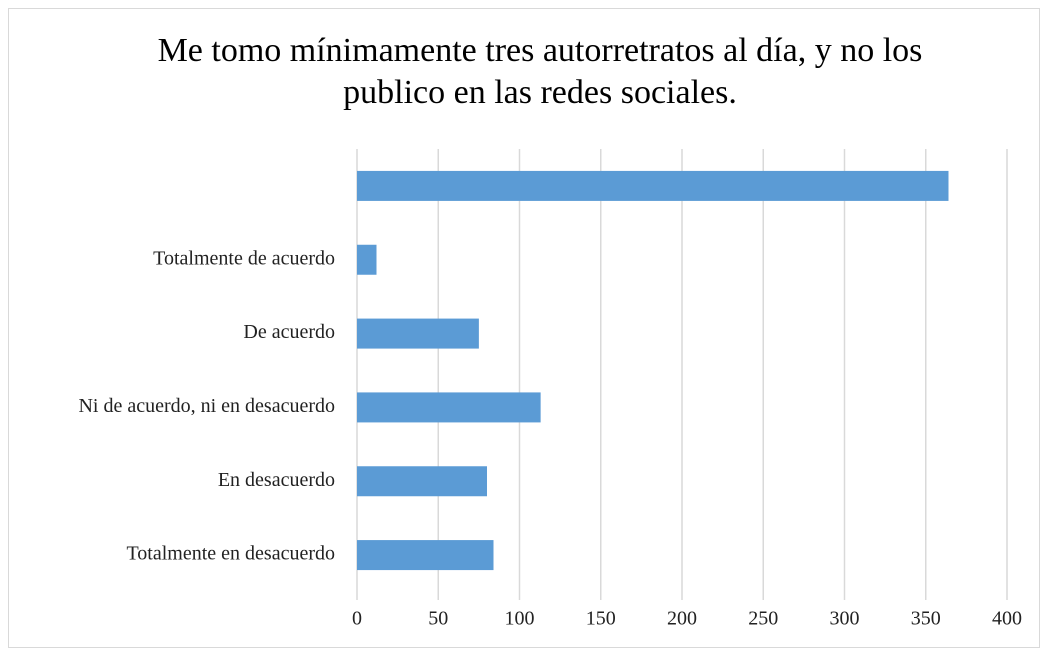  Describe the element at coordinates (520, 619) in the screenshot. I see `x-tick-label: 100` at that location.